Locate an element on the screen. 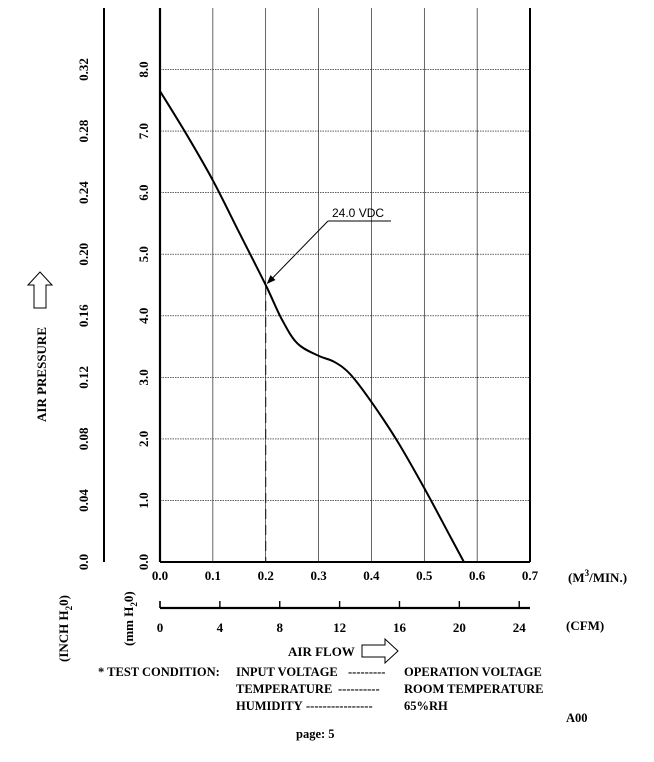 The width and height of the screenshot is (654, 762). x2-tick-label: 4 is located at coordinates (220, 627).